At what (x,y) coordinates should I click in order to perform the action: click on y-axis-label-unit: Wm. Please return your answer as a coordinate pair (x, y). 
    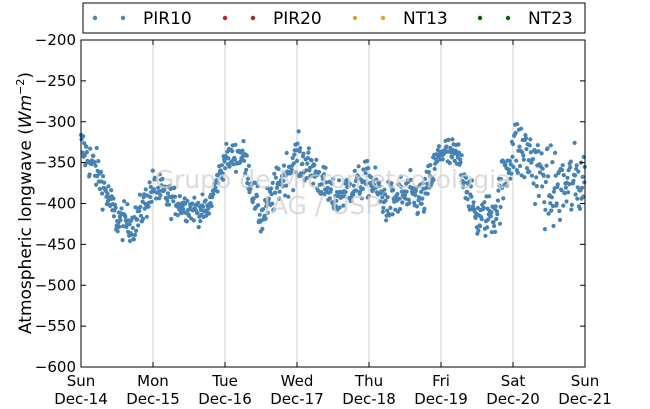
    Looking at the image, I should click on (26, 111).